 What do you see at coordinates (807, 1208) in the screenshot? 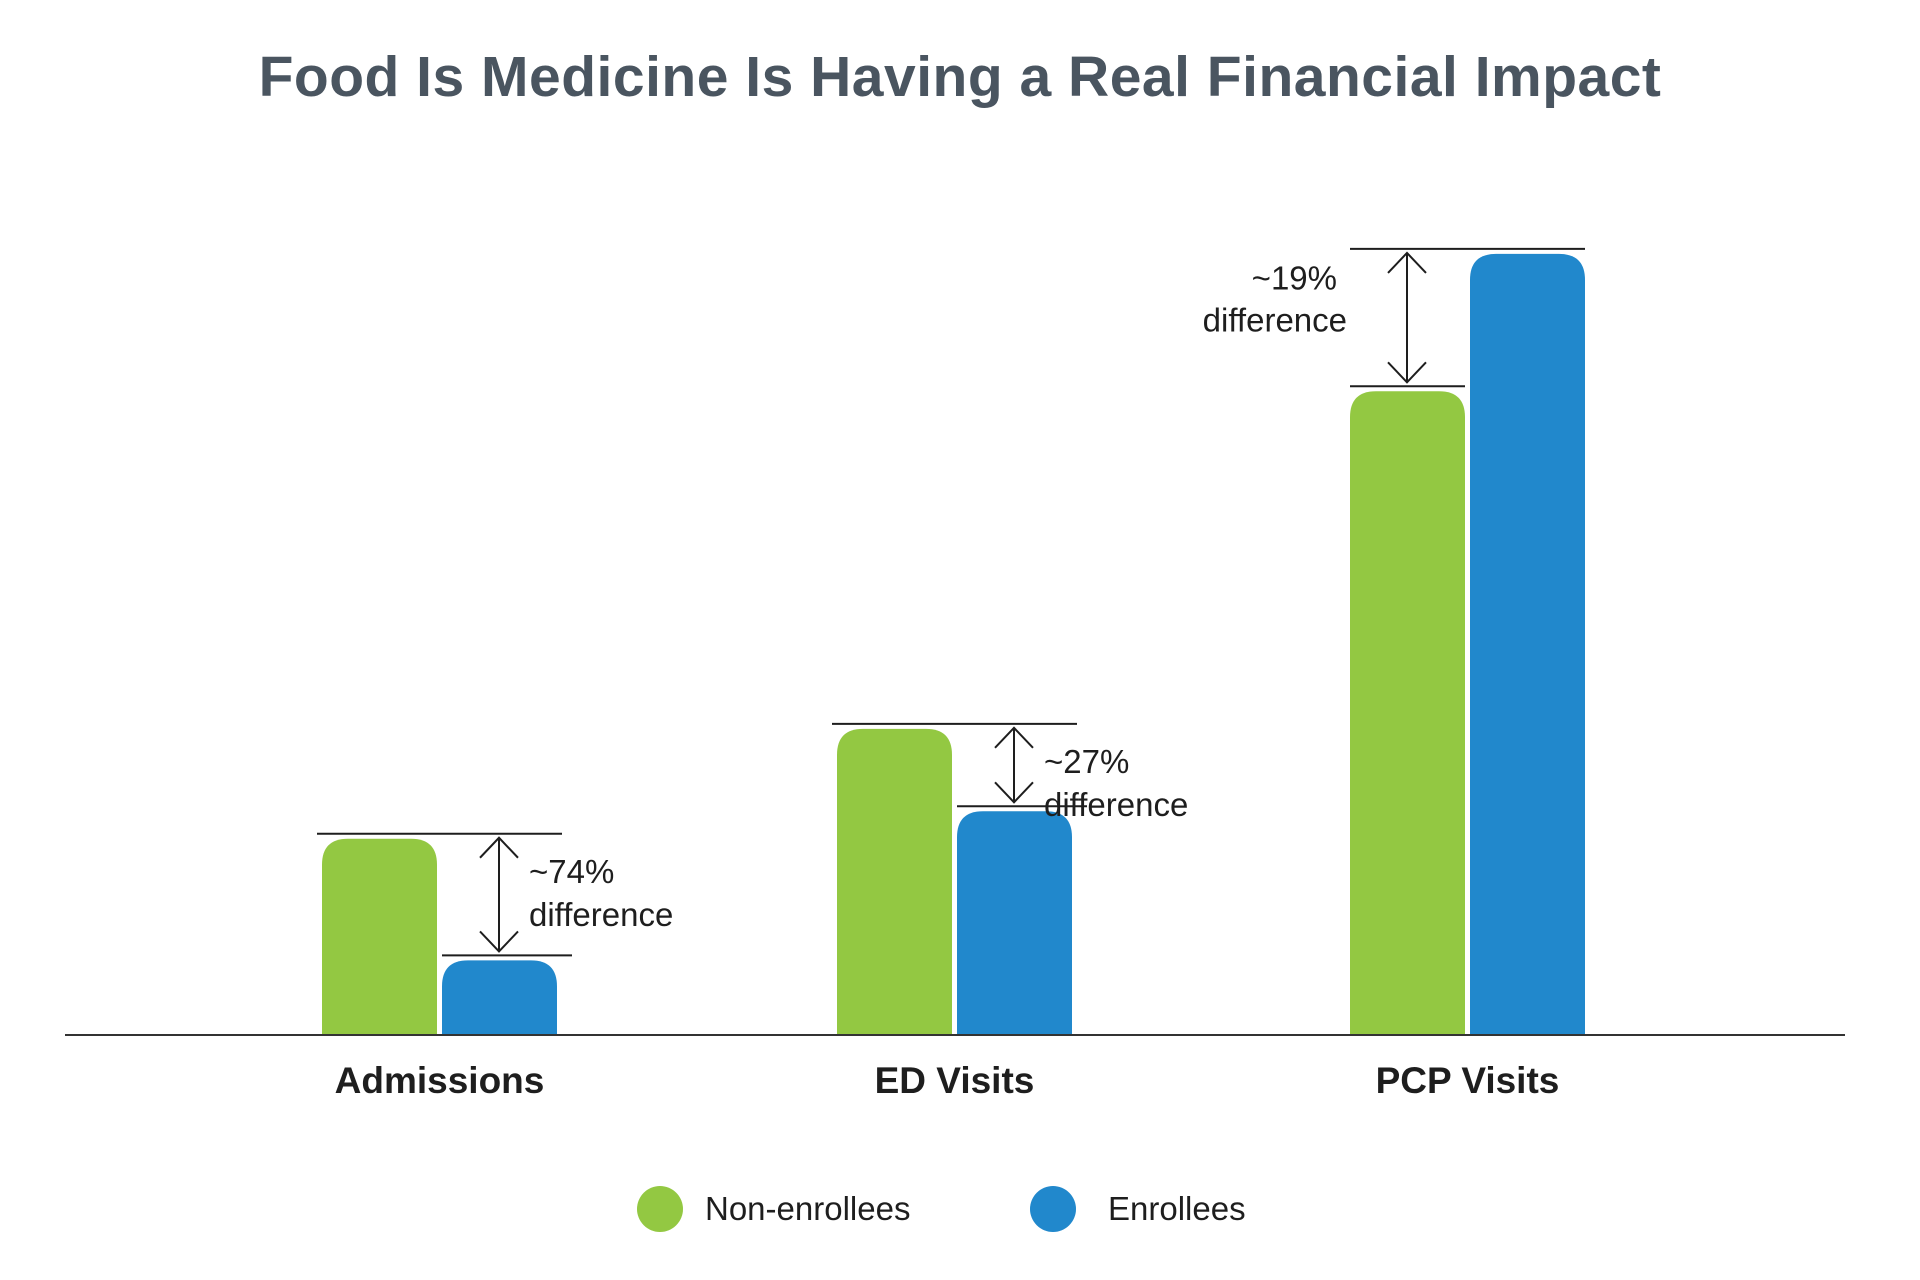
I see `legend-label: Non-enrollees` at bounding box center [807, 1208].